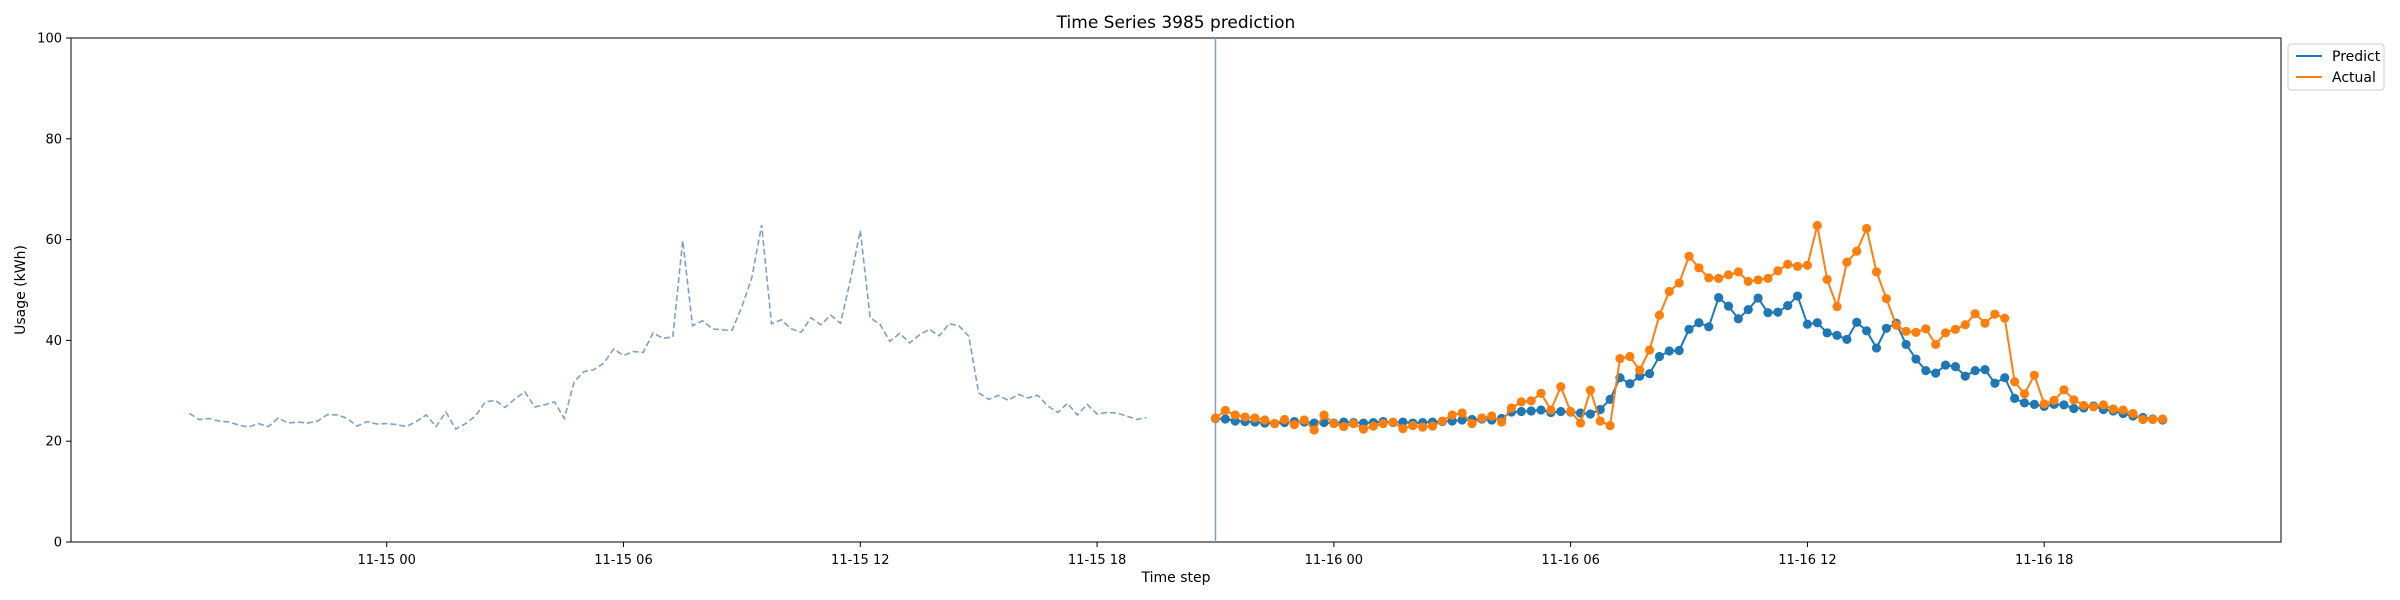 The width and height of the screenshot is (2400, 600). What do you see at coordinates (386, 560) in the screenshot?
I see `x-tick-label: 11-15 00` at bounding box center [386, 560].